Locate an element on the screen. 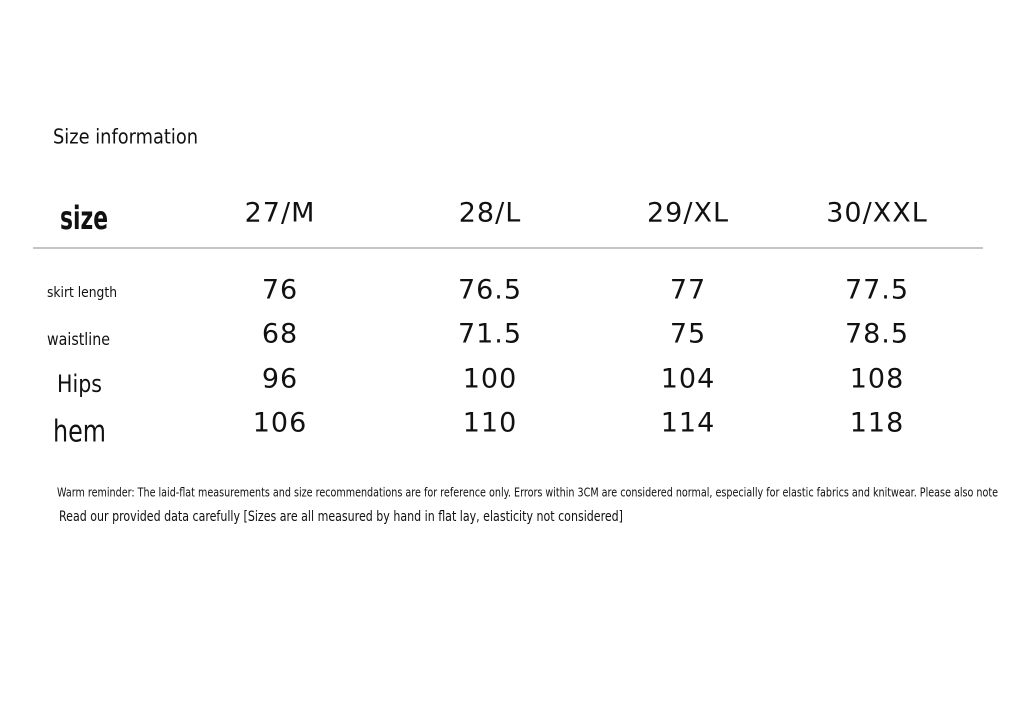  cell-value: 104 is located at coordinates (688, 379).